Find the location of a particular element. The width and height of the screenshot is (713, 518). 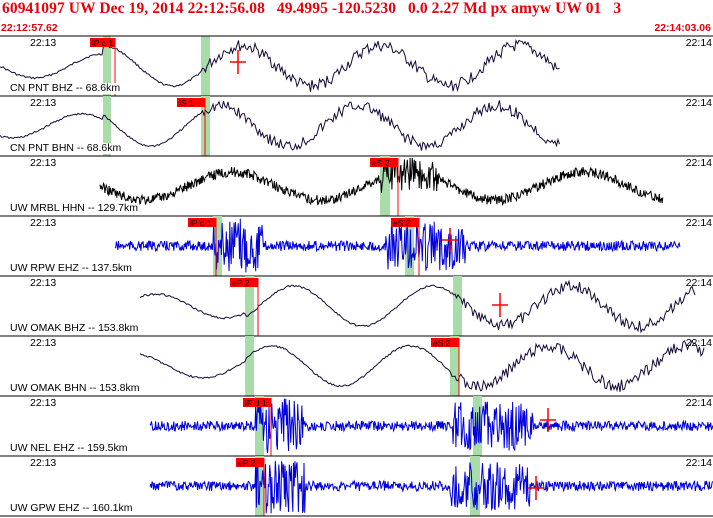

channel-label: CN PNT BHZ -- 68.6km is located at coordinates (66, 88).